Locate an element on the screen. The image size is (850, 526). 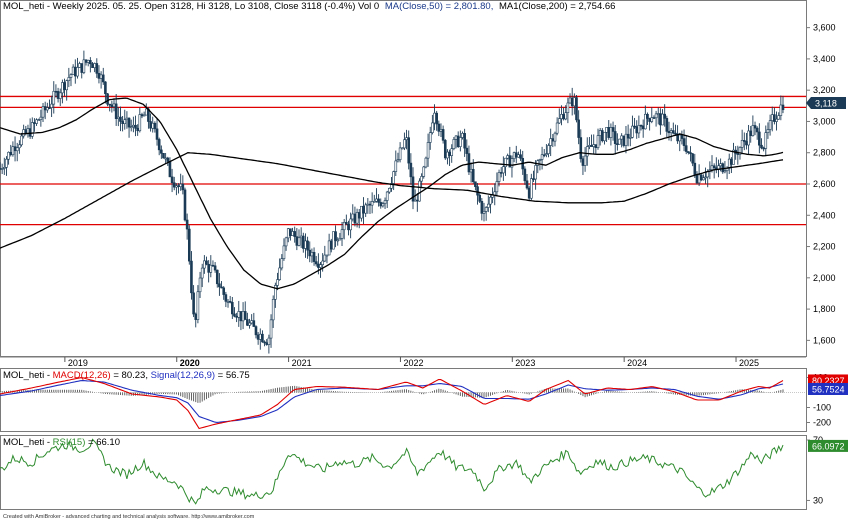
ma200-header: MA1(Close,200) = 2,754.66 is located at coordinates (557, 6).